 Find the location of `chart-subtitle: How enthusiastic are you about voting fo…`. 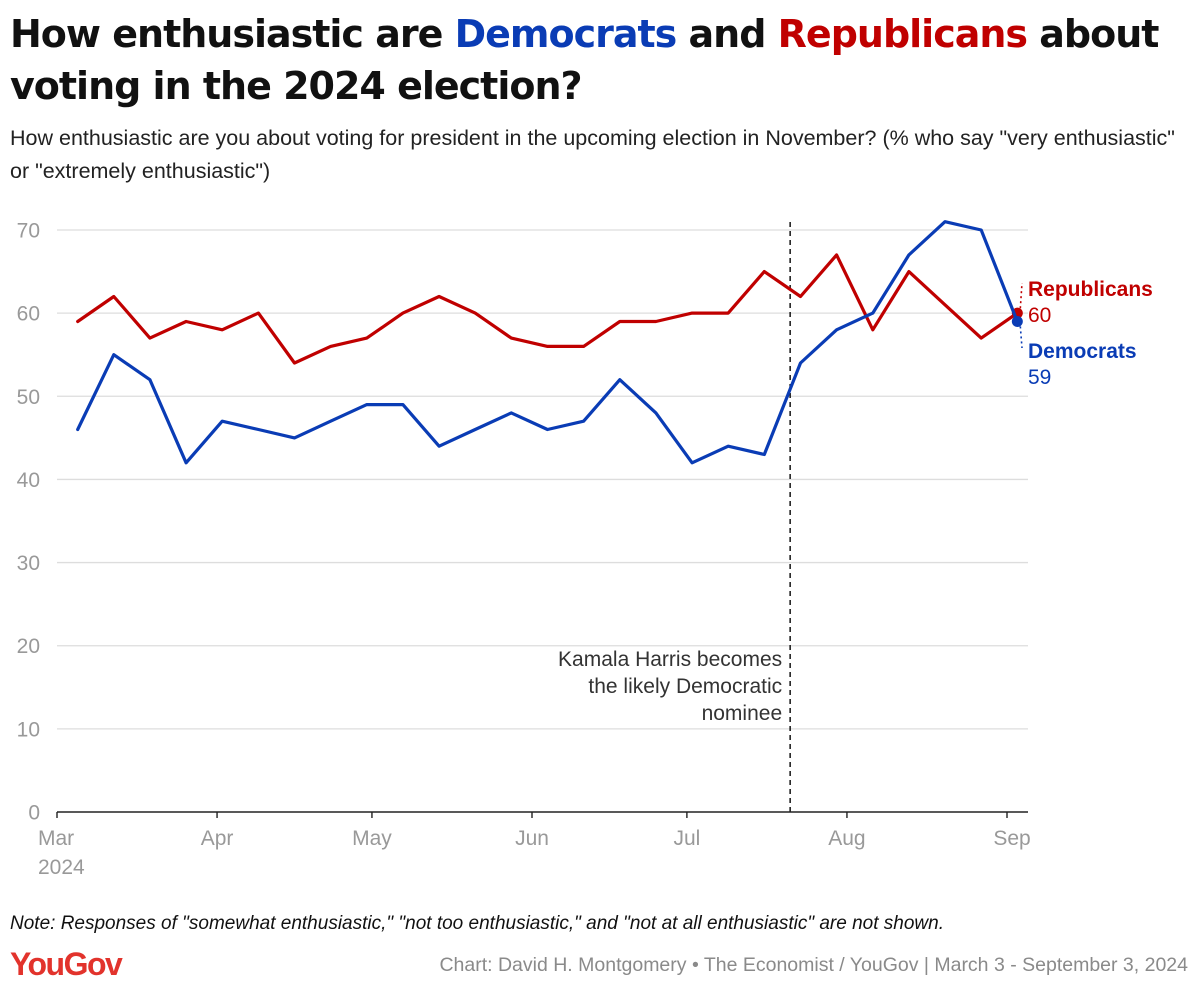

chart-subtitle: How enthusiastic are you about voting fo… is located at coordinates (592, 154).